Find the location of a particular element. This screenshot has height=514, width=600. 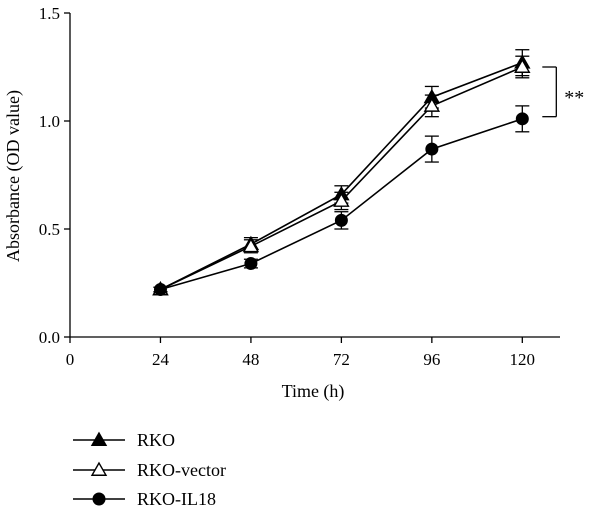

legend-label: RKO is located at coordinates (156, 440).